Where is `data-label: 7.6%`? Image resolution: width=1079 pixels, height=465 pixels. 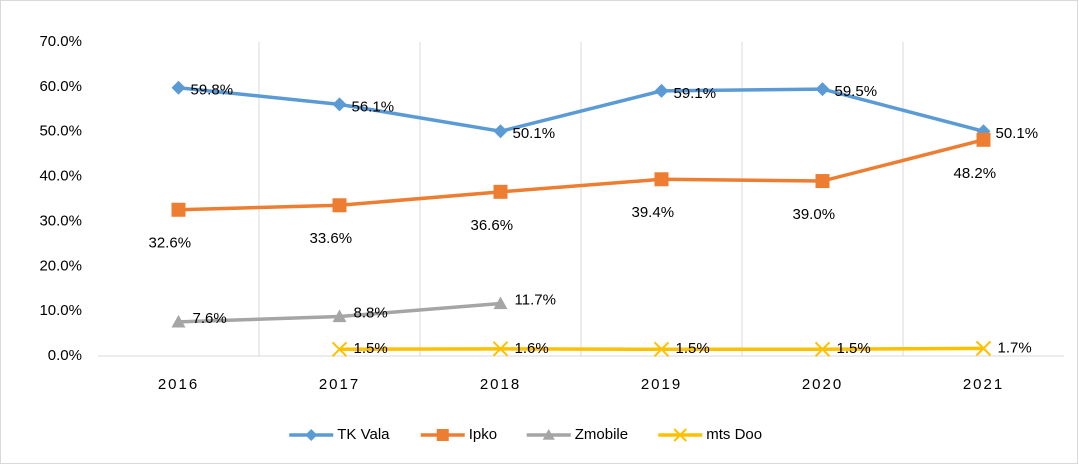 data-label: 7.6% is located at coordinates (210, 318).